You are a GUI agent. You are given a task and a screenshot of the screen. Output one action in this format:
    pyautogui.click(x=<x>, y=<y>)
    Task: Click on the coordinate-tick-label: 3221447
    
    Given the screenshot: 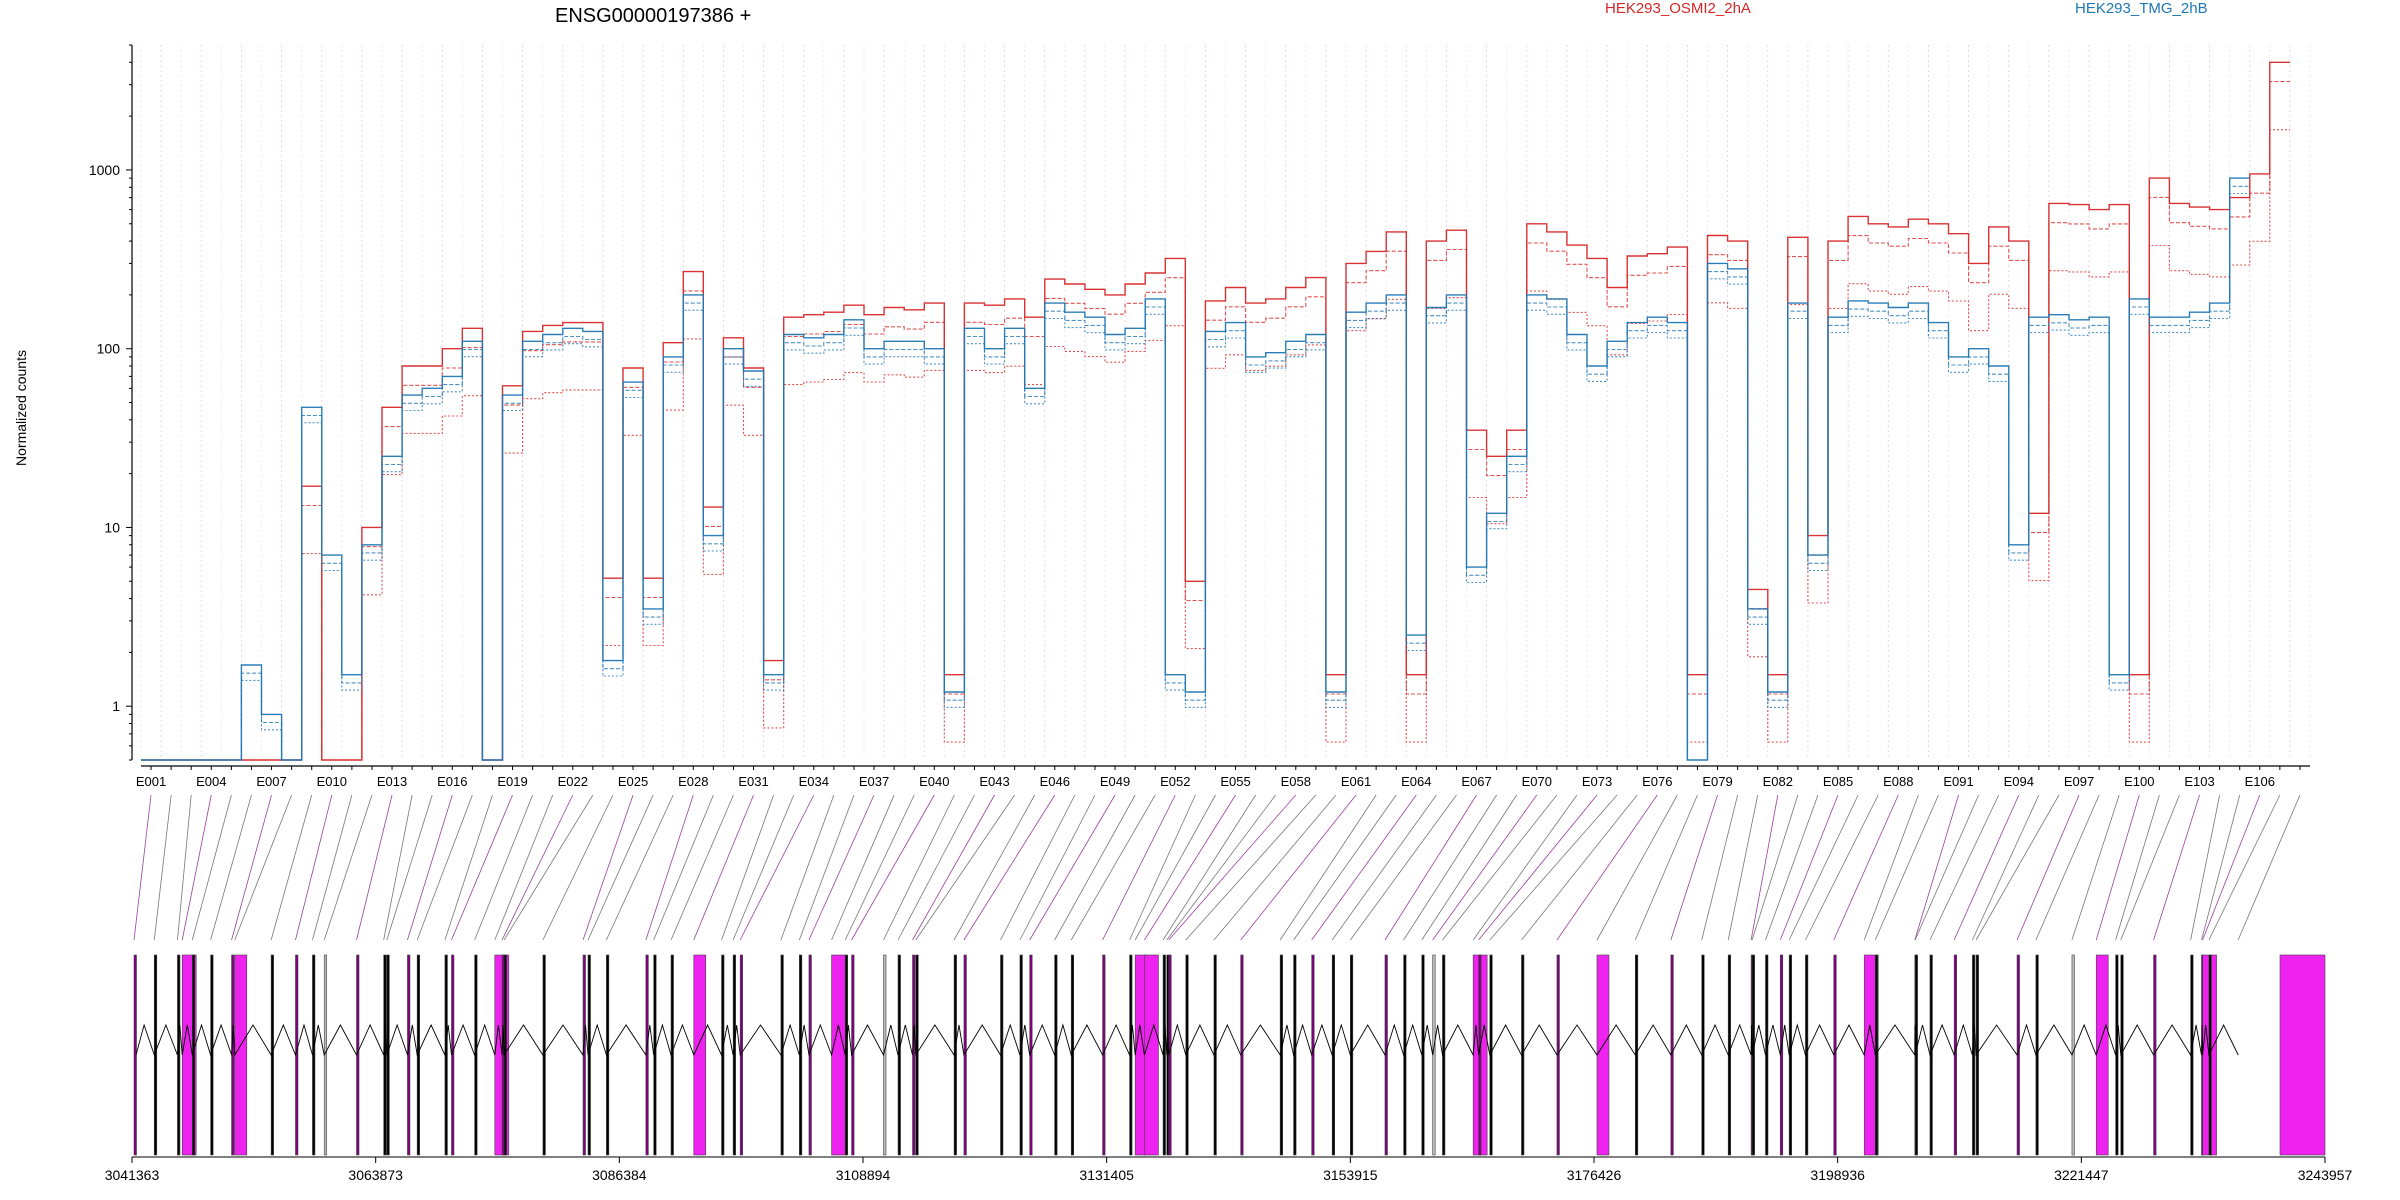 What is the action you would take?
    pyautogui.click(x=2081, y=1175)
    